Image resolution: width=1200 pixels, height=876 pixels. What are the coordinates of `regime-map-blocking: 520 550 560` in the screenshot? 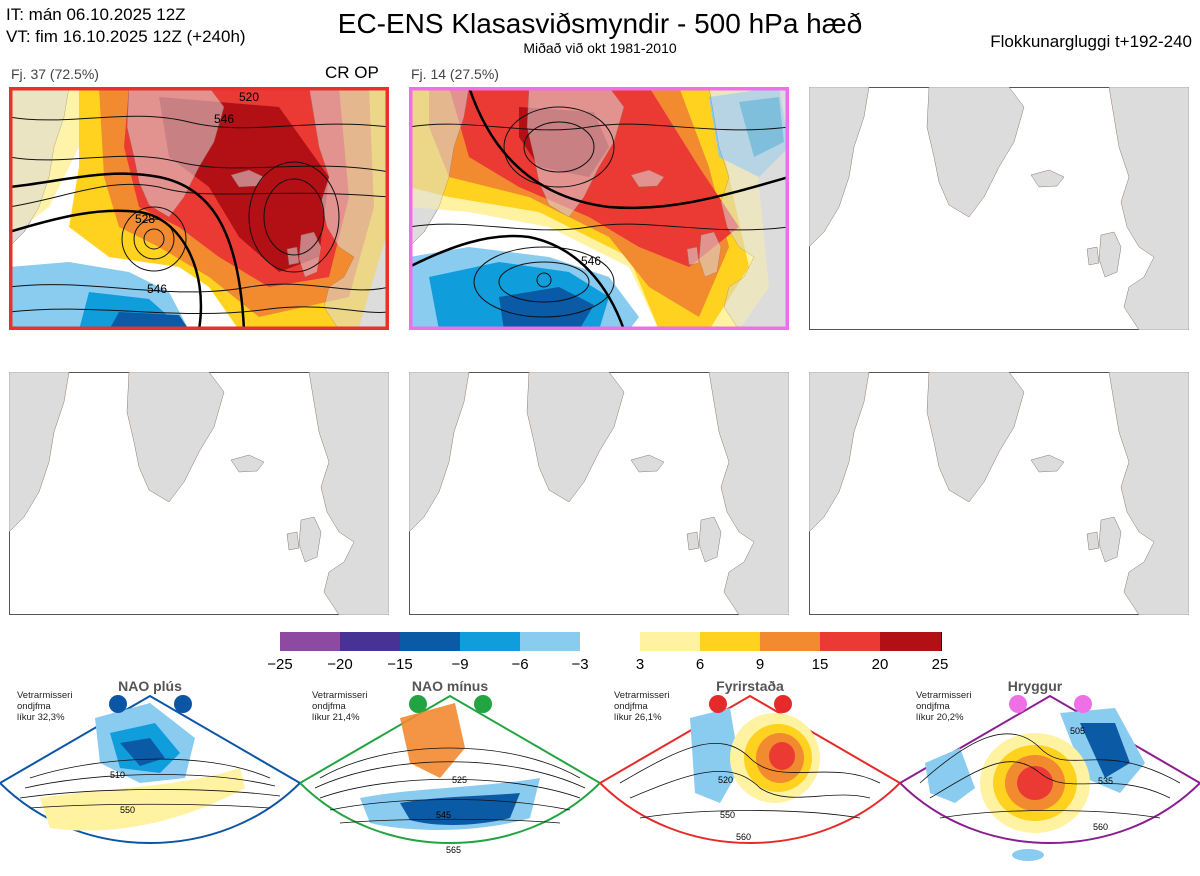 It's located at (750, 769).